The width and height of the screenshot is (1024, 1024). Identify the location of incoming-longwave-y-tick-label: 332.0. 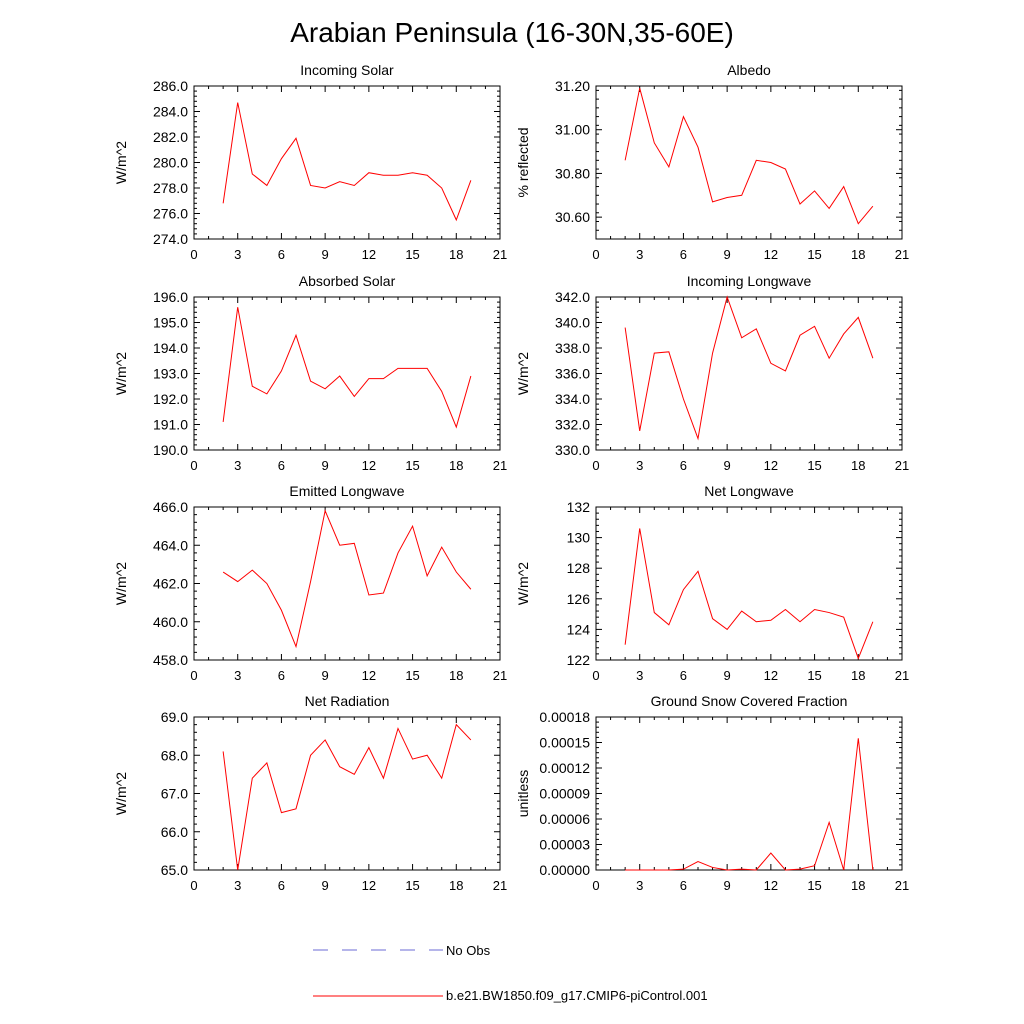
(572, 425).